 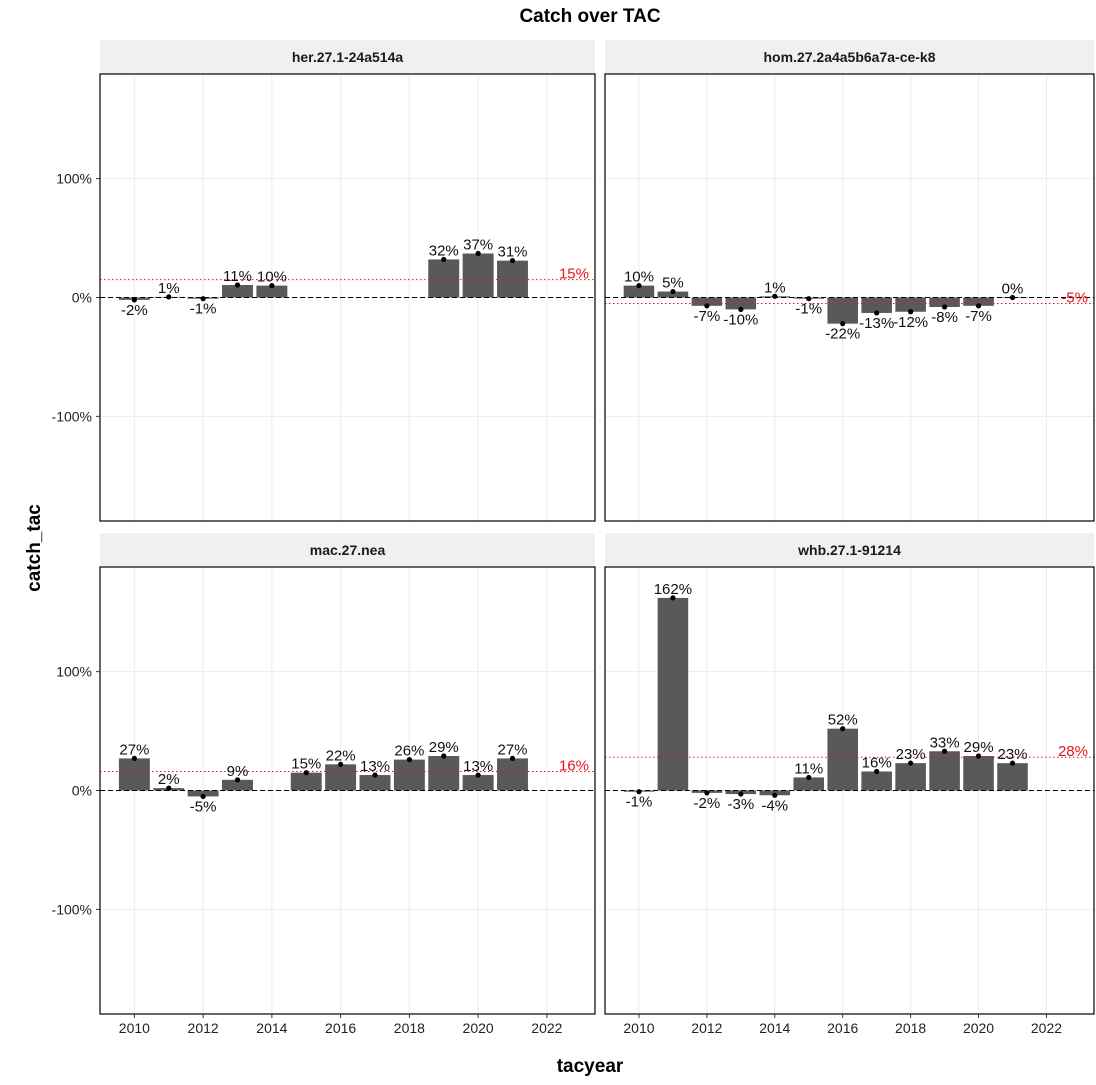 What do you see at coordinates (478, 245) in the screenshot?
I see `data-label: 37%` at bounding box center [478, 245].